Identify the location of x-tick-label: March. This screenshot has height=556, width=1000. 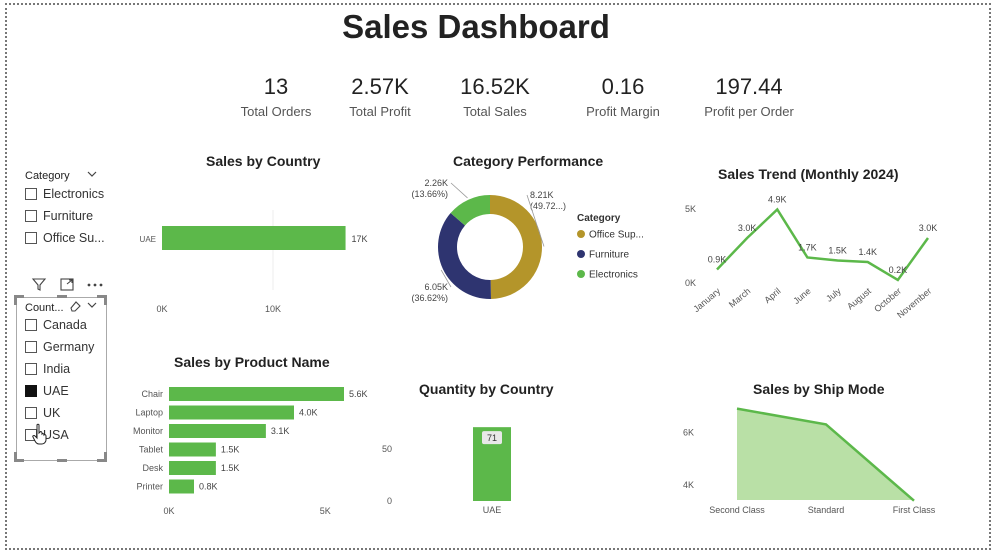
(740, 298).